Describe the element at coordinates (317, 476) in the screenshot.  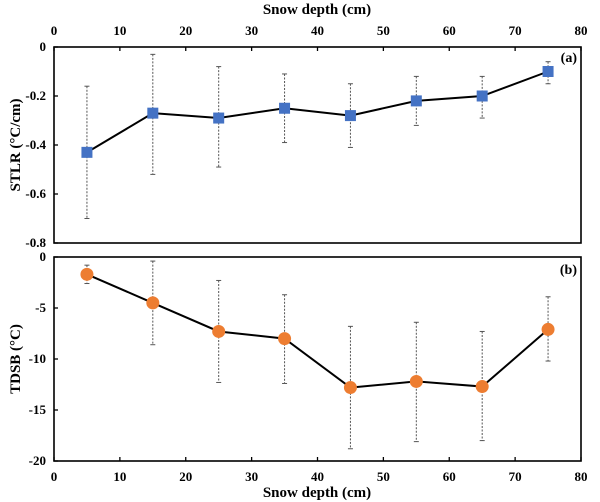
I see `panel-b-x-tick-label: 40` at that location.